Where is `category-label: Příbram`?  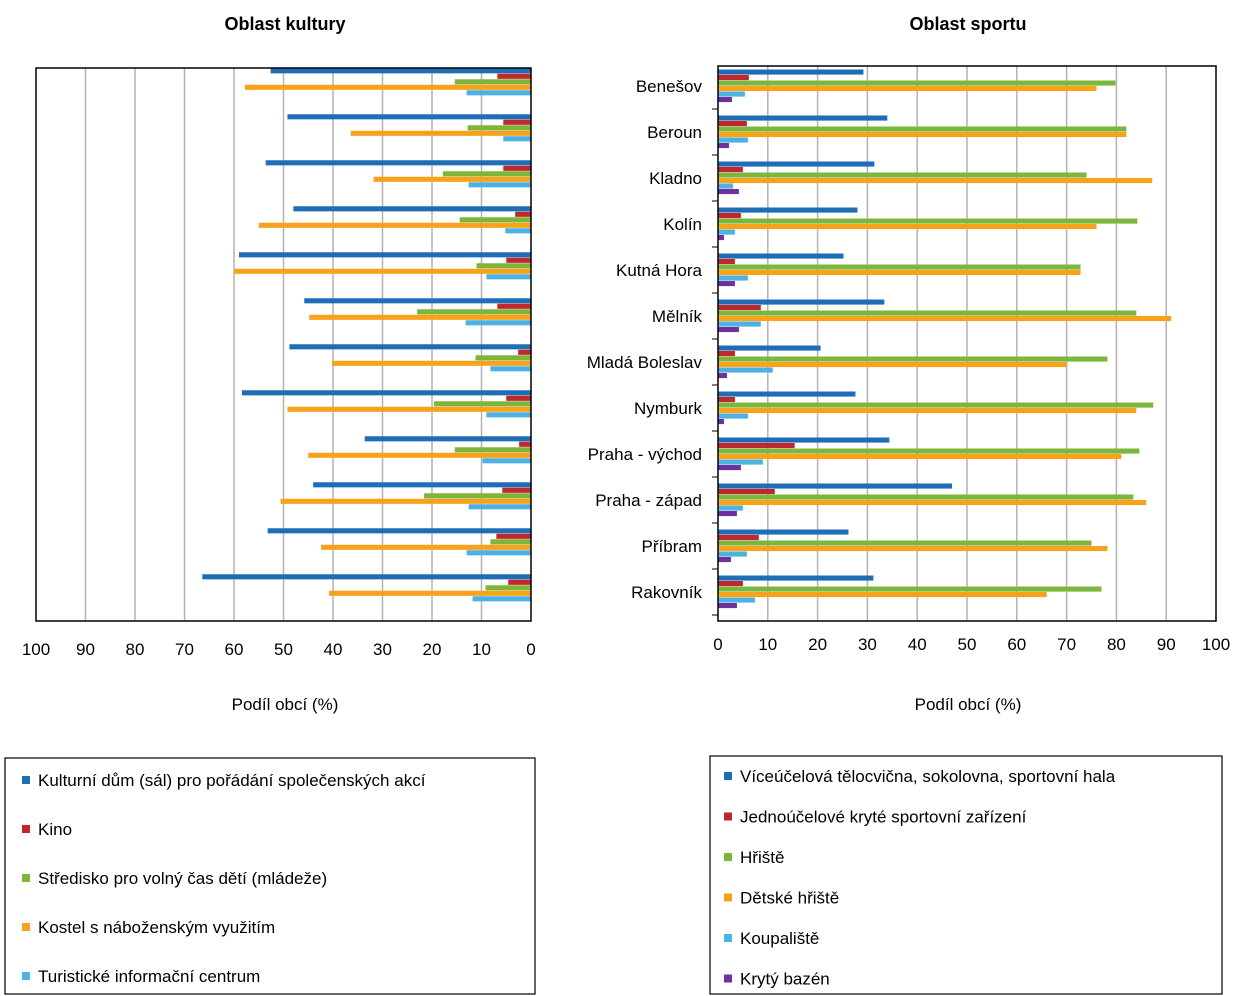
category-label: Příbram is located at coordinates (672, 546).